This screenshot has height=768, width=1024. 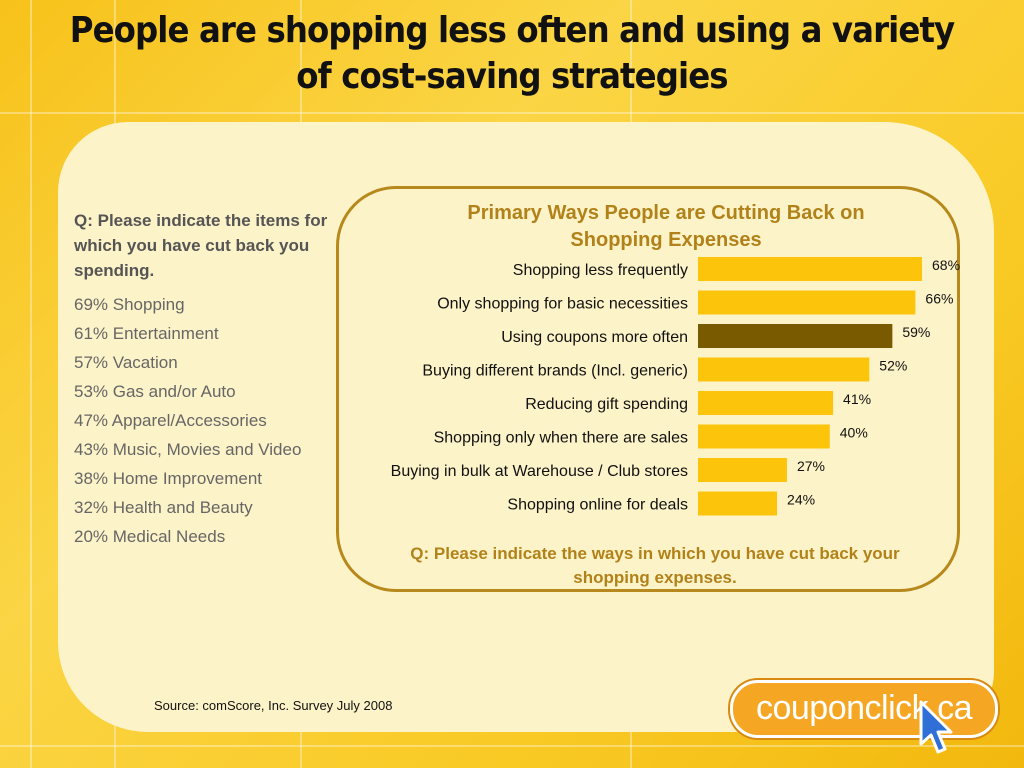 What do you see at coordinates (936, 727) in the screenshot?
I see `cursor-arrow-icon` at bounding box center [936, 727].